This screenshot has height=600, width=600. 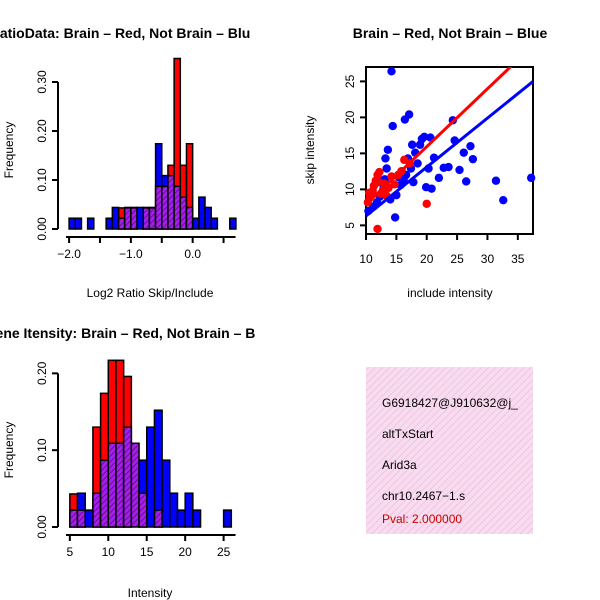 I want to click on info-pval: Pval: 2.000000, so click(x=422, y=519).